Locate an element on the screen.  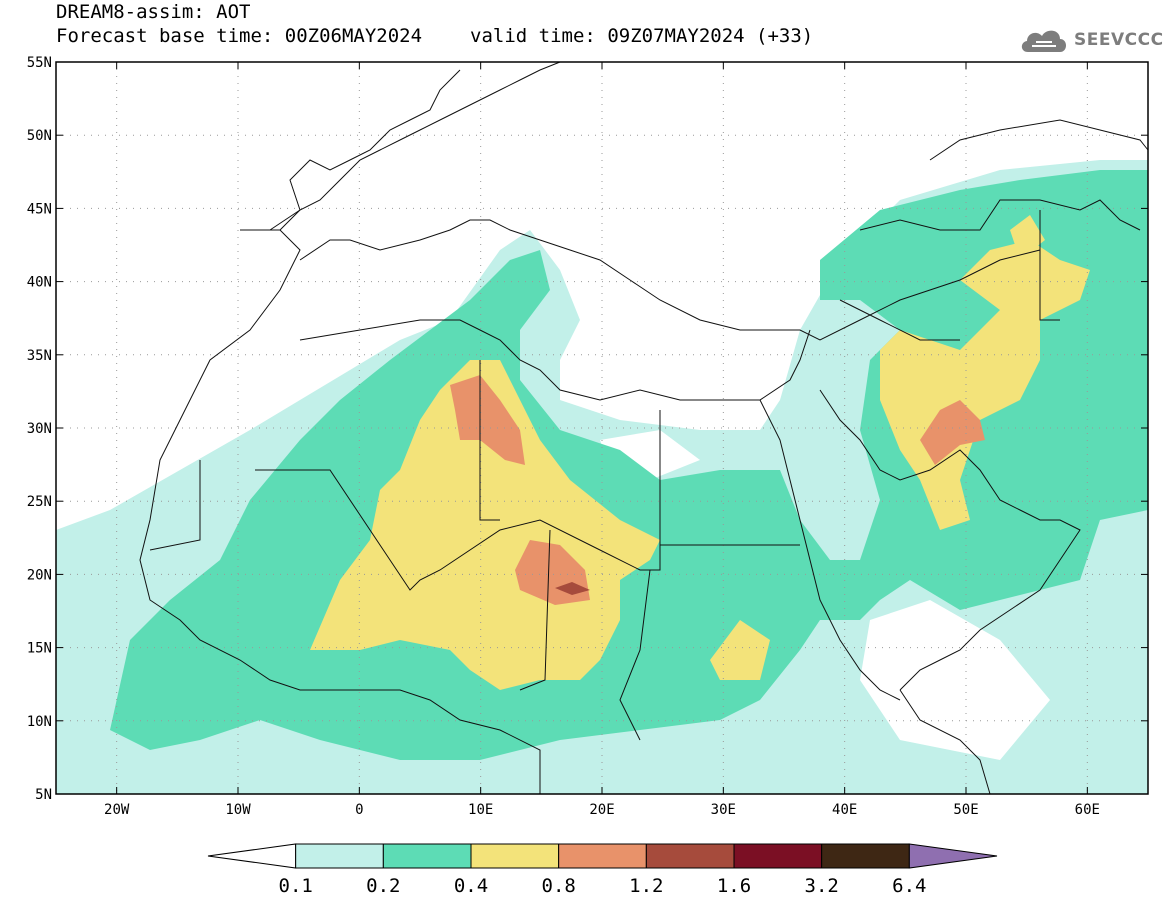
lat-label: 30N is located at coordinates (39, 429).